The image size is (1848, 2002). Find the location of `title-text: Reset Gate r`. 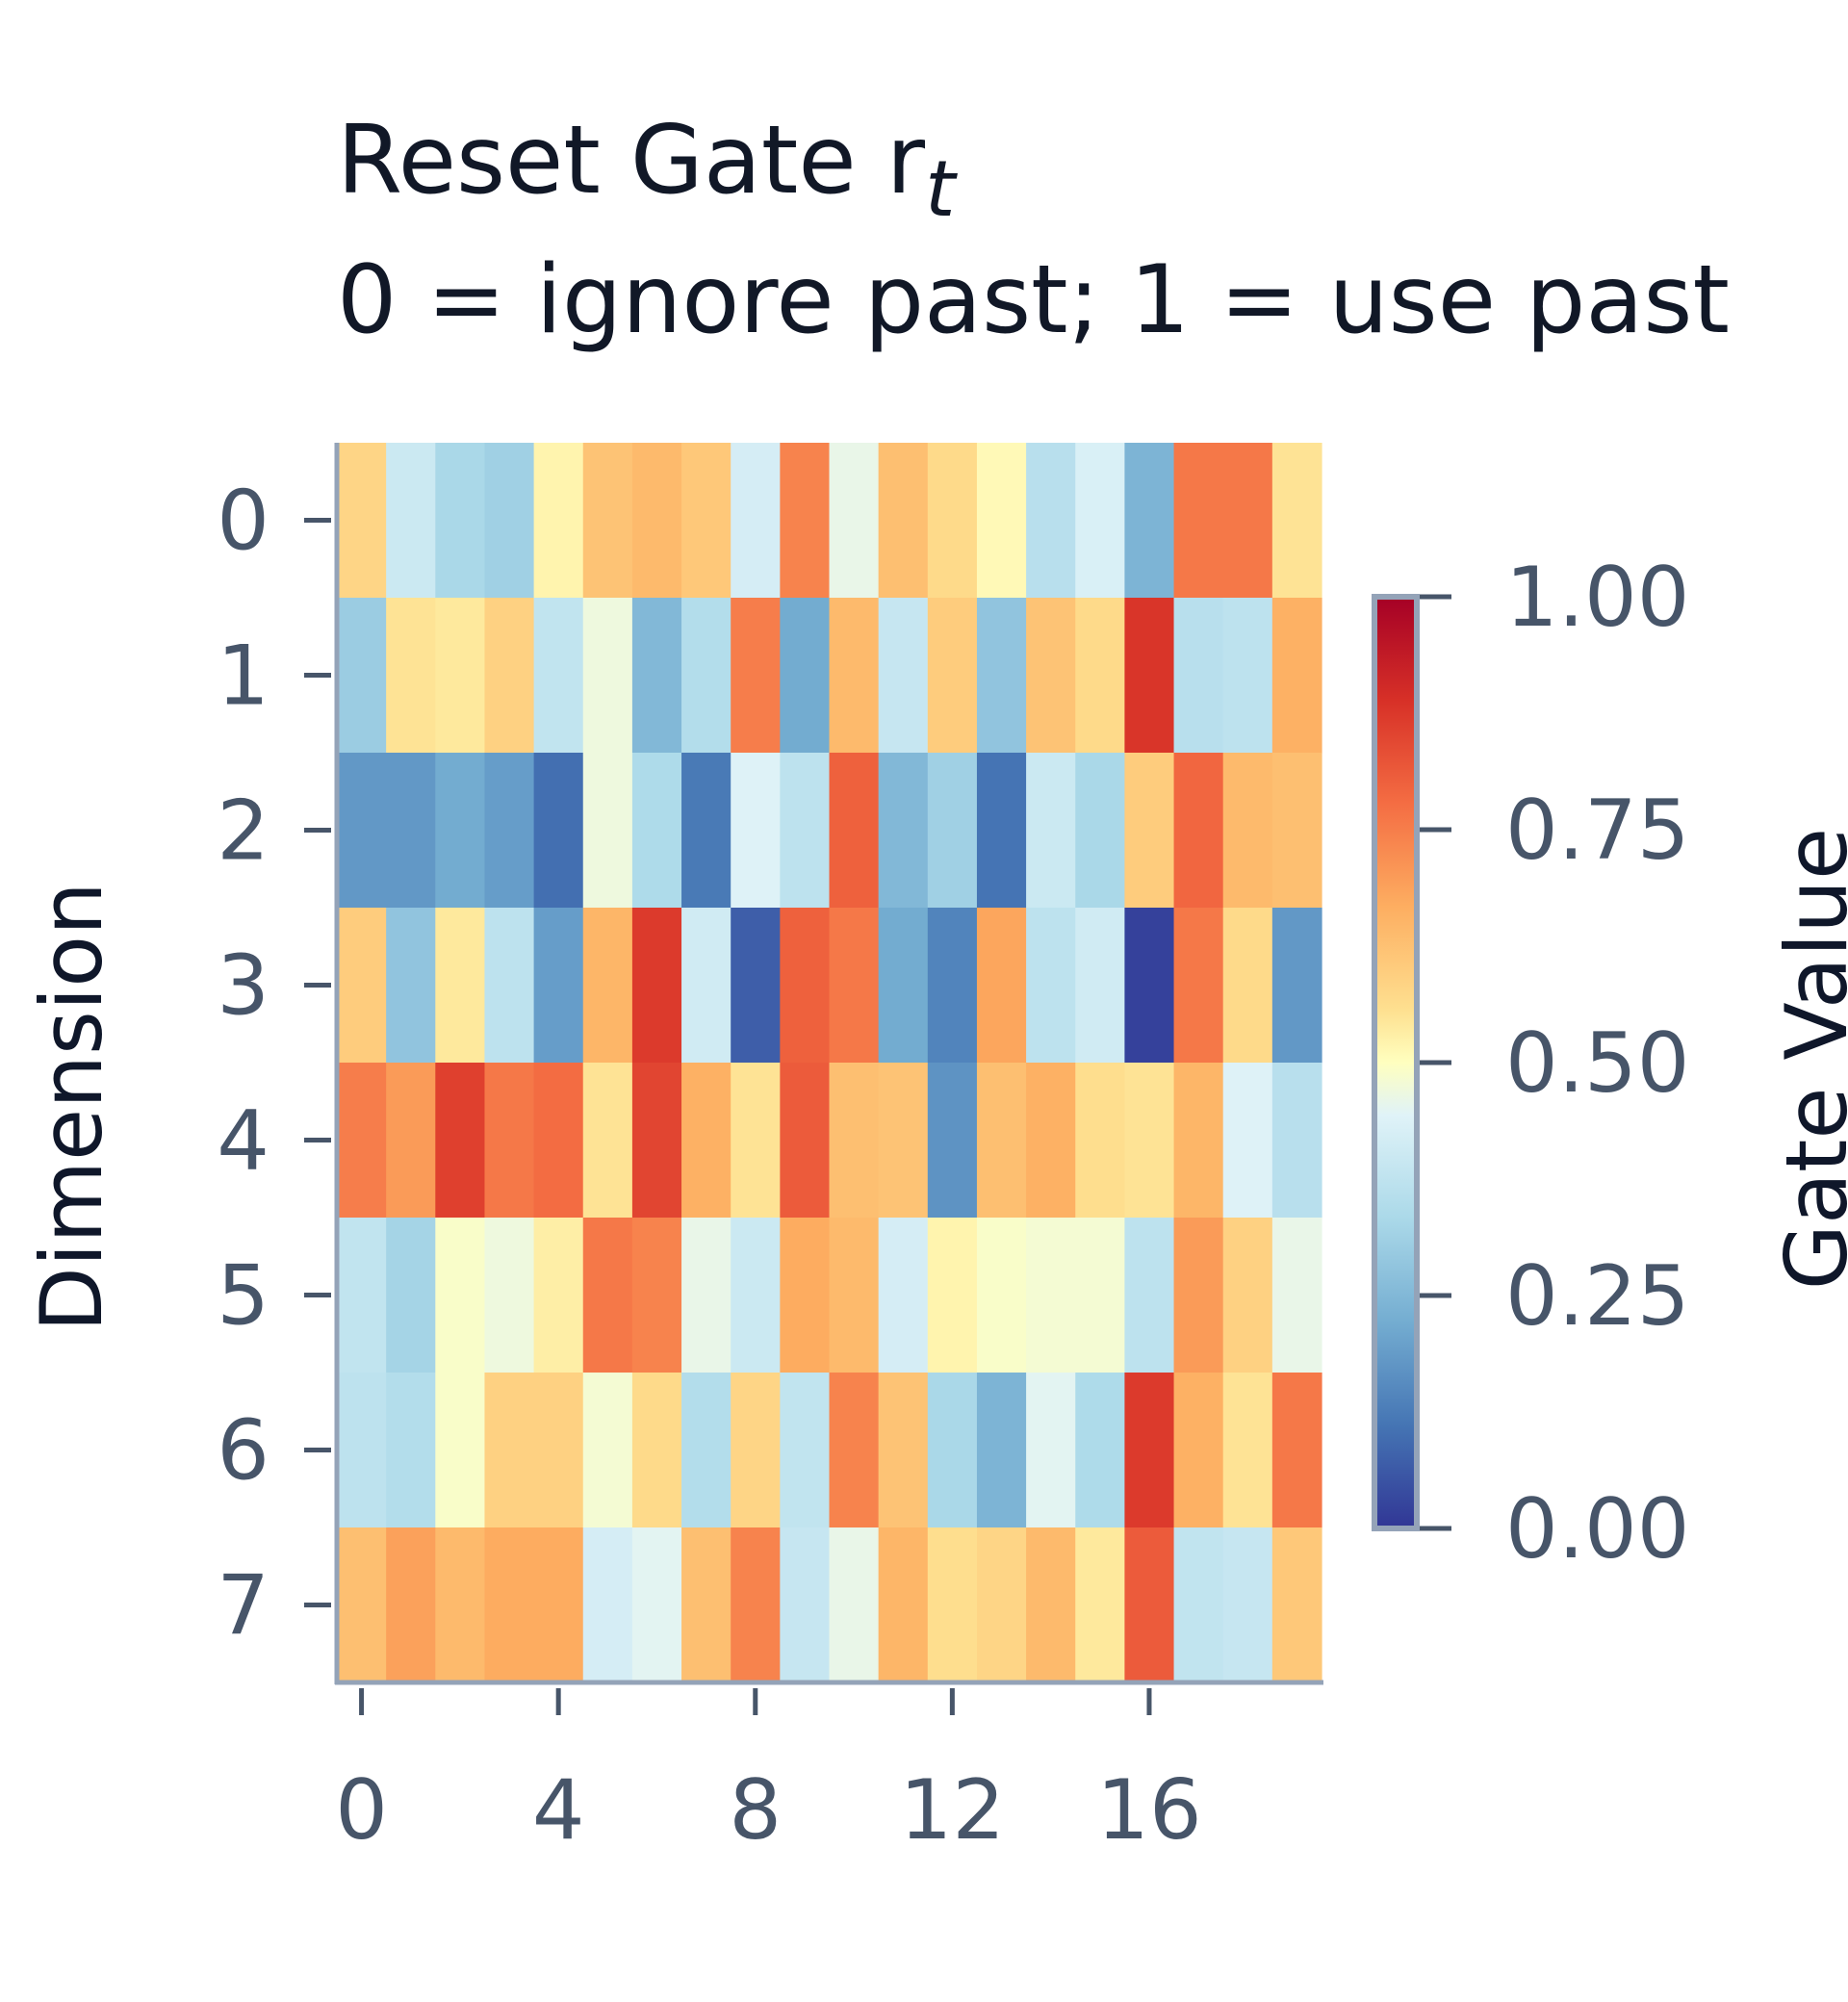

title-text: Reset Gate r is located at coordinates (631, 161).